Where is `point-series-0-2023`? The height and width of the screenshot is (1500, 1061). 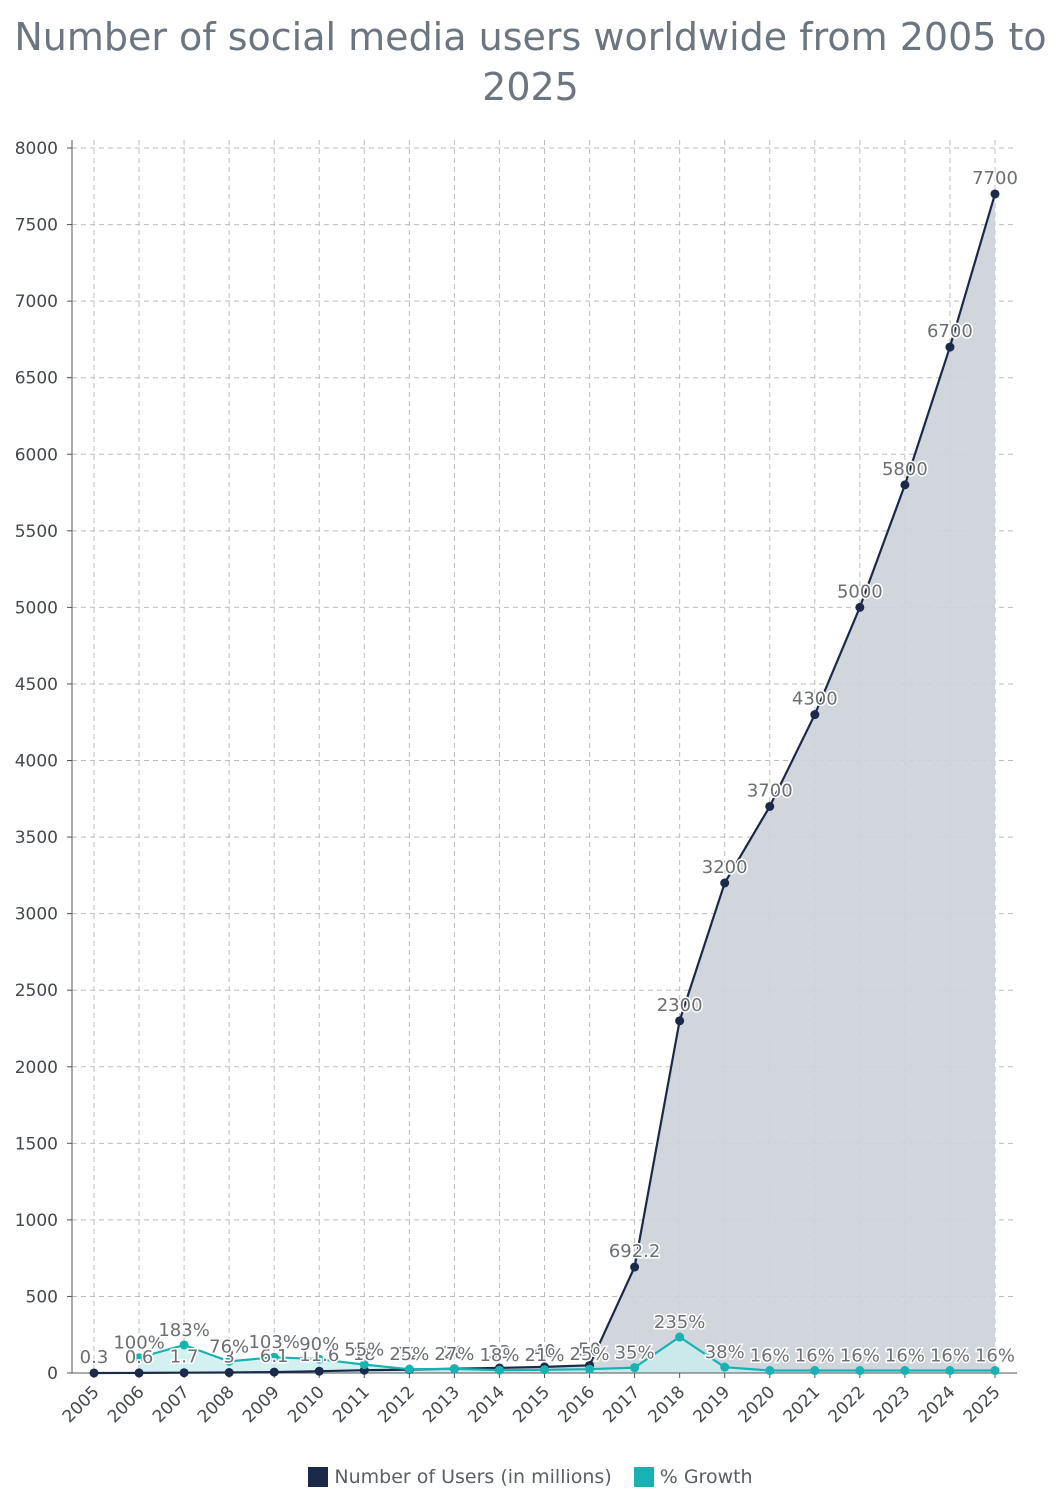 point-series-0-2023 is located at coordinates (905, 485).